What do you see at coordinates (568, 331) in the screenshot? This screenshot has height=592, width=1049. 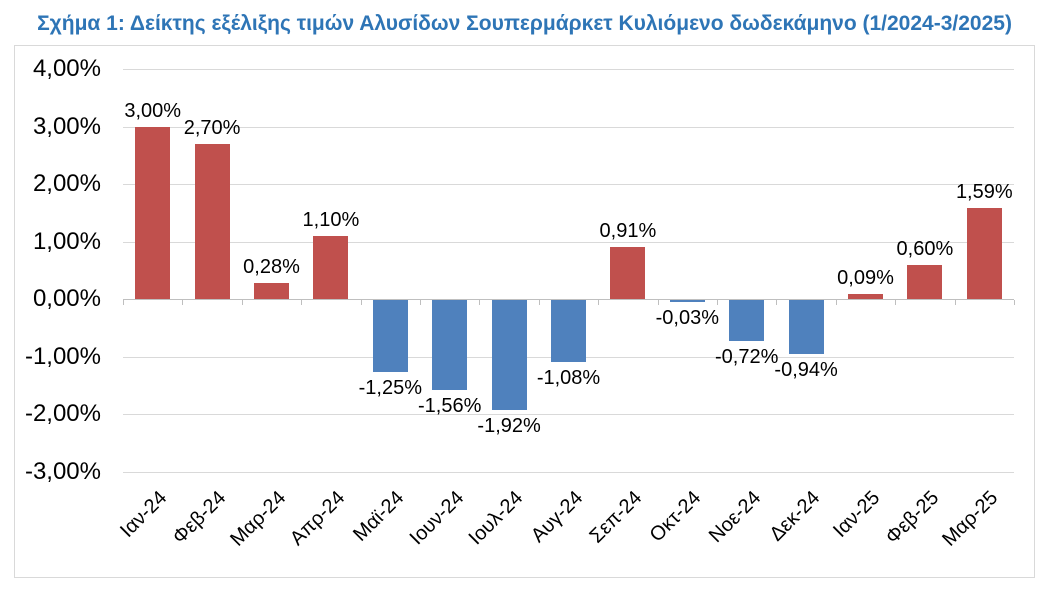 I see `bar-Αυγ-24` at bounding box center [568, 331].